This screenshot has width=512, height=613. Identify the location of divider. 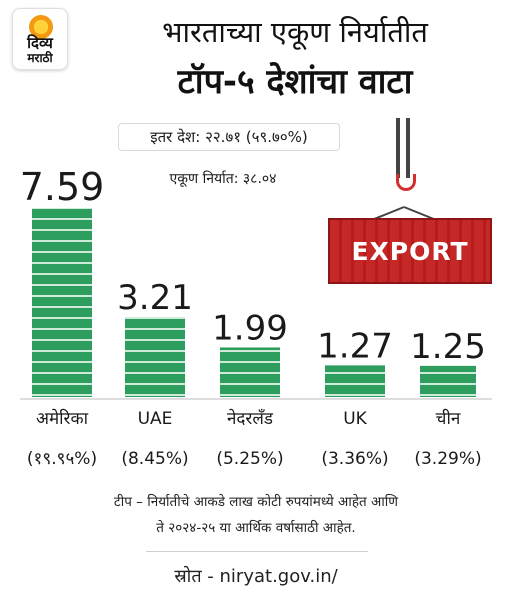
(257, 551).